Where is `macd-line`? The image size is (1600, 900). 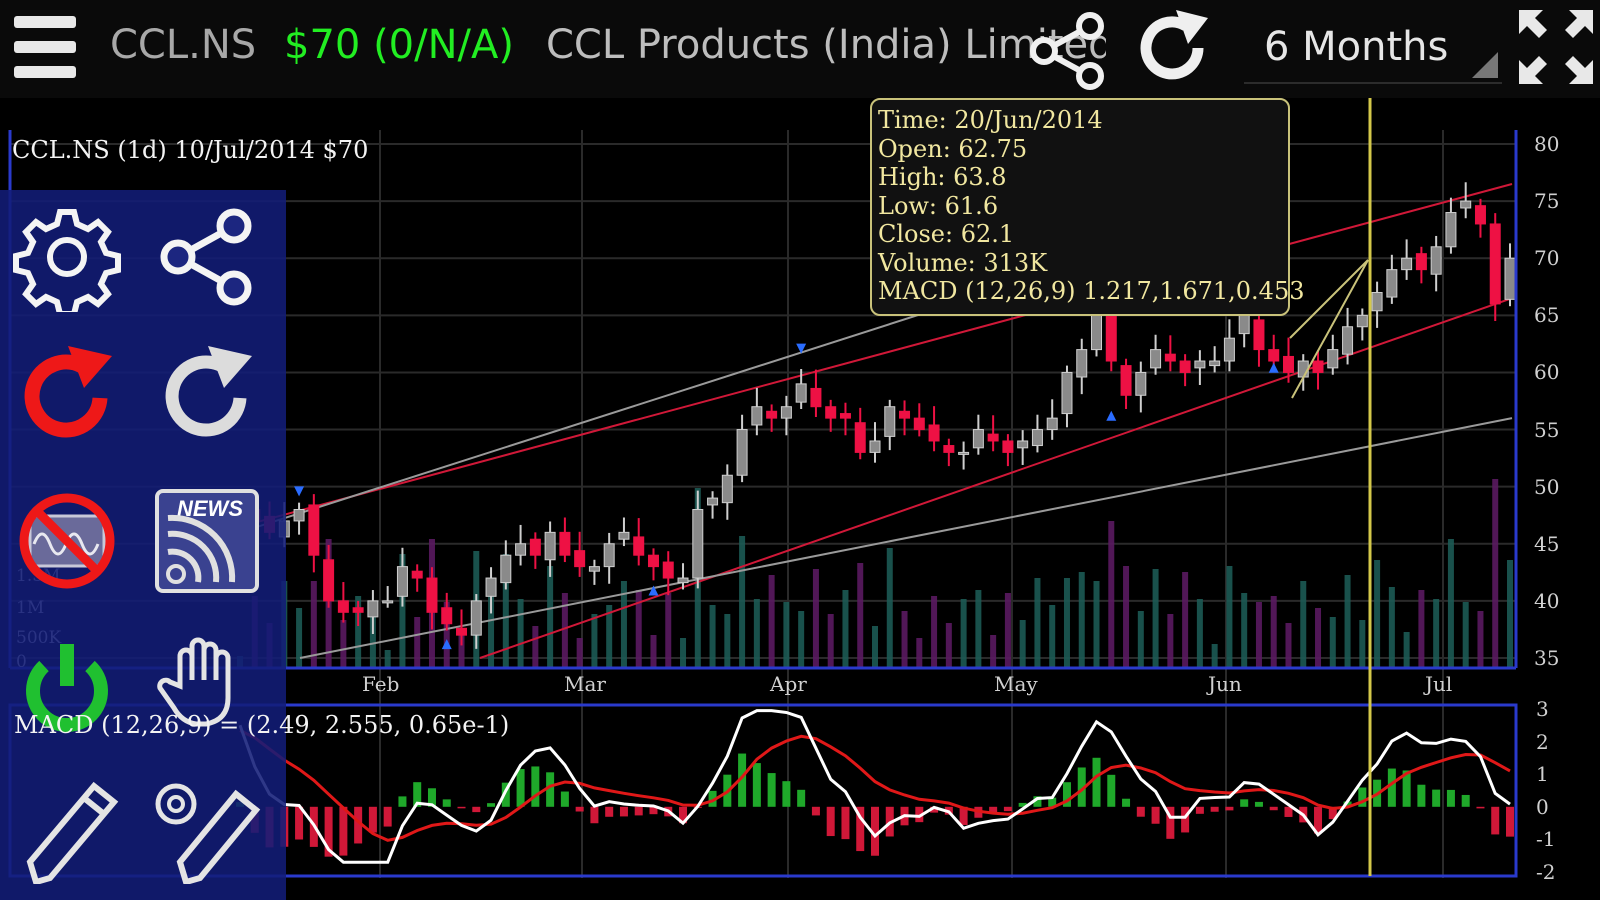 macd-line is located at coordinates (874, 786).